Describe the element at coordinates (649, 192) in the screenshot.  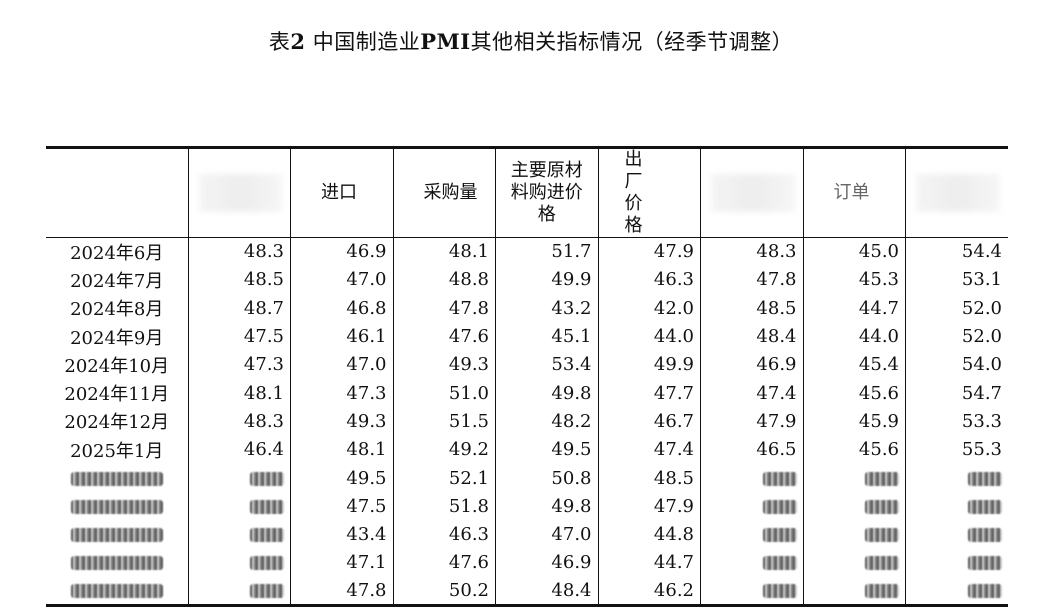
I see `header-factory-price: 出厂价格` at that location.